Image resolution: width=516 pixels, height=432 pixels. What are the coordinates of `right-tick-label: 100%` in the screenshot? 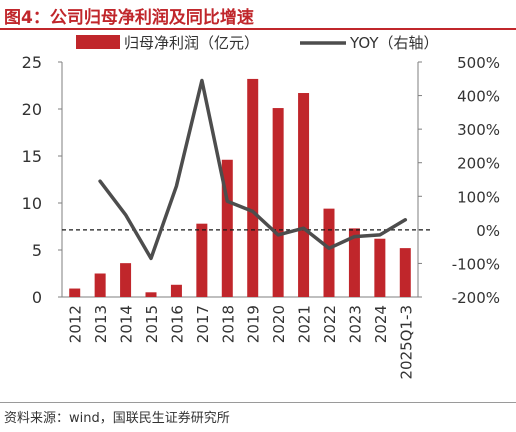 It's located at (478, 197).